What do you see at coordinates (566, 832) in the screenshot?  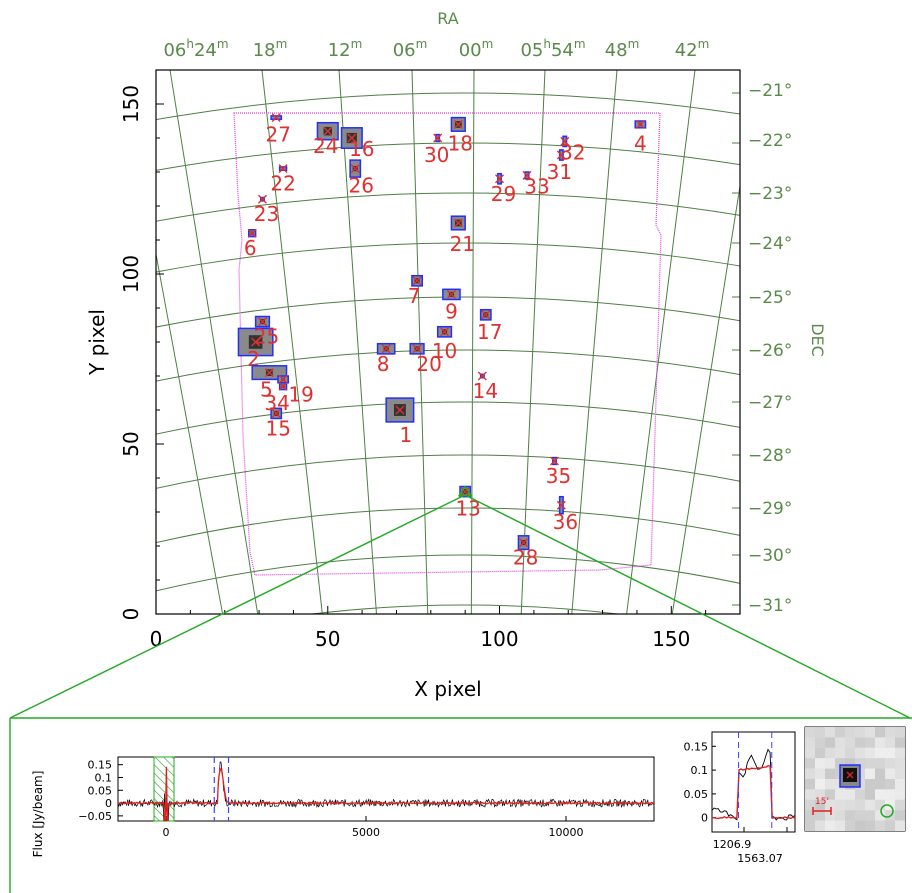 I see `x-tick-label: 10000` at bounding box center [566, 832].